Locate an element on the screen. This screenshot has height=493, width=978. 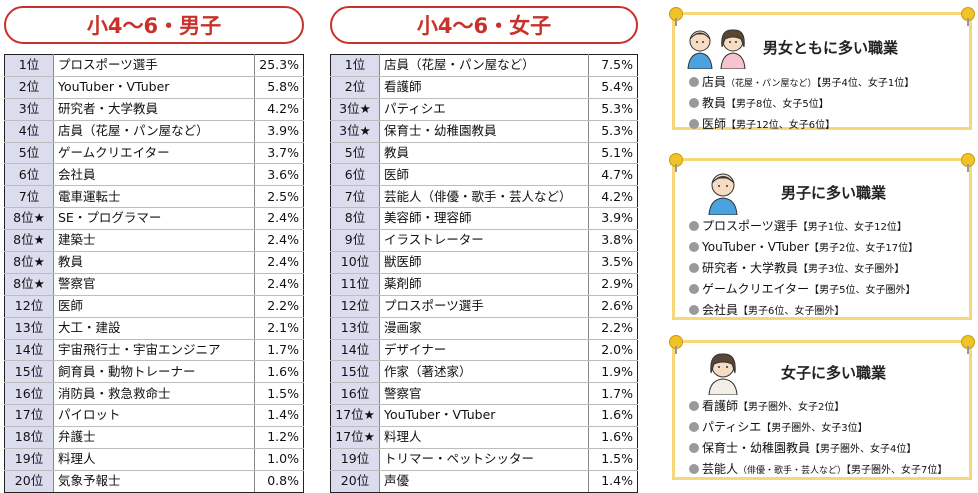
occupation-cell: トリマー・ペットシッター is located at coordinates (484, 459).